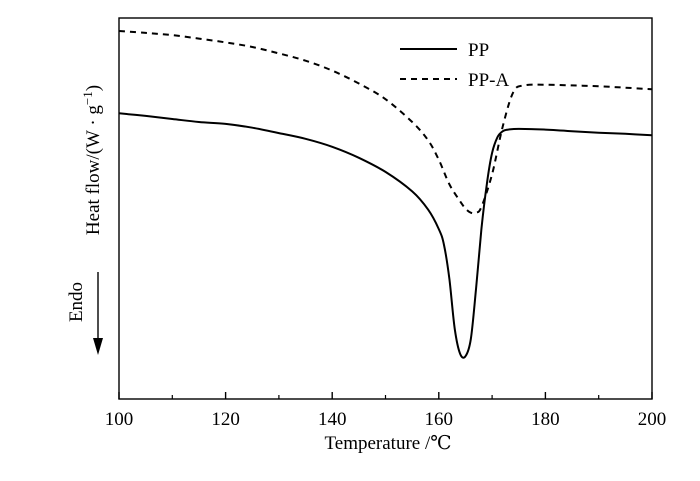 This screenshot has height=481, width=700. I want to click on x-axis-ticks, so click(385, 395).